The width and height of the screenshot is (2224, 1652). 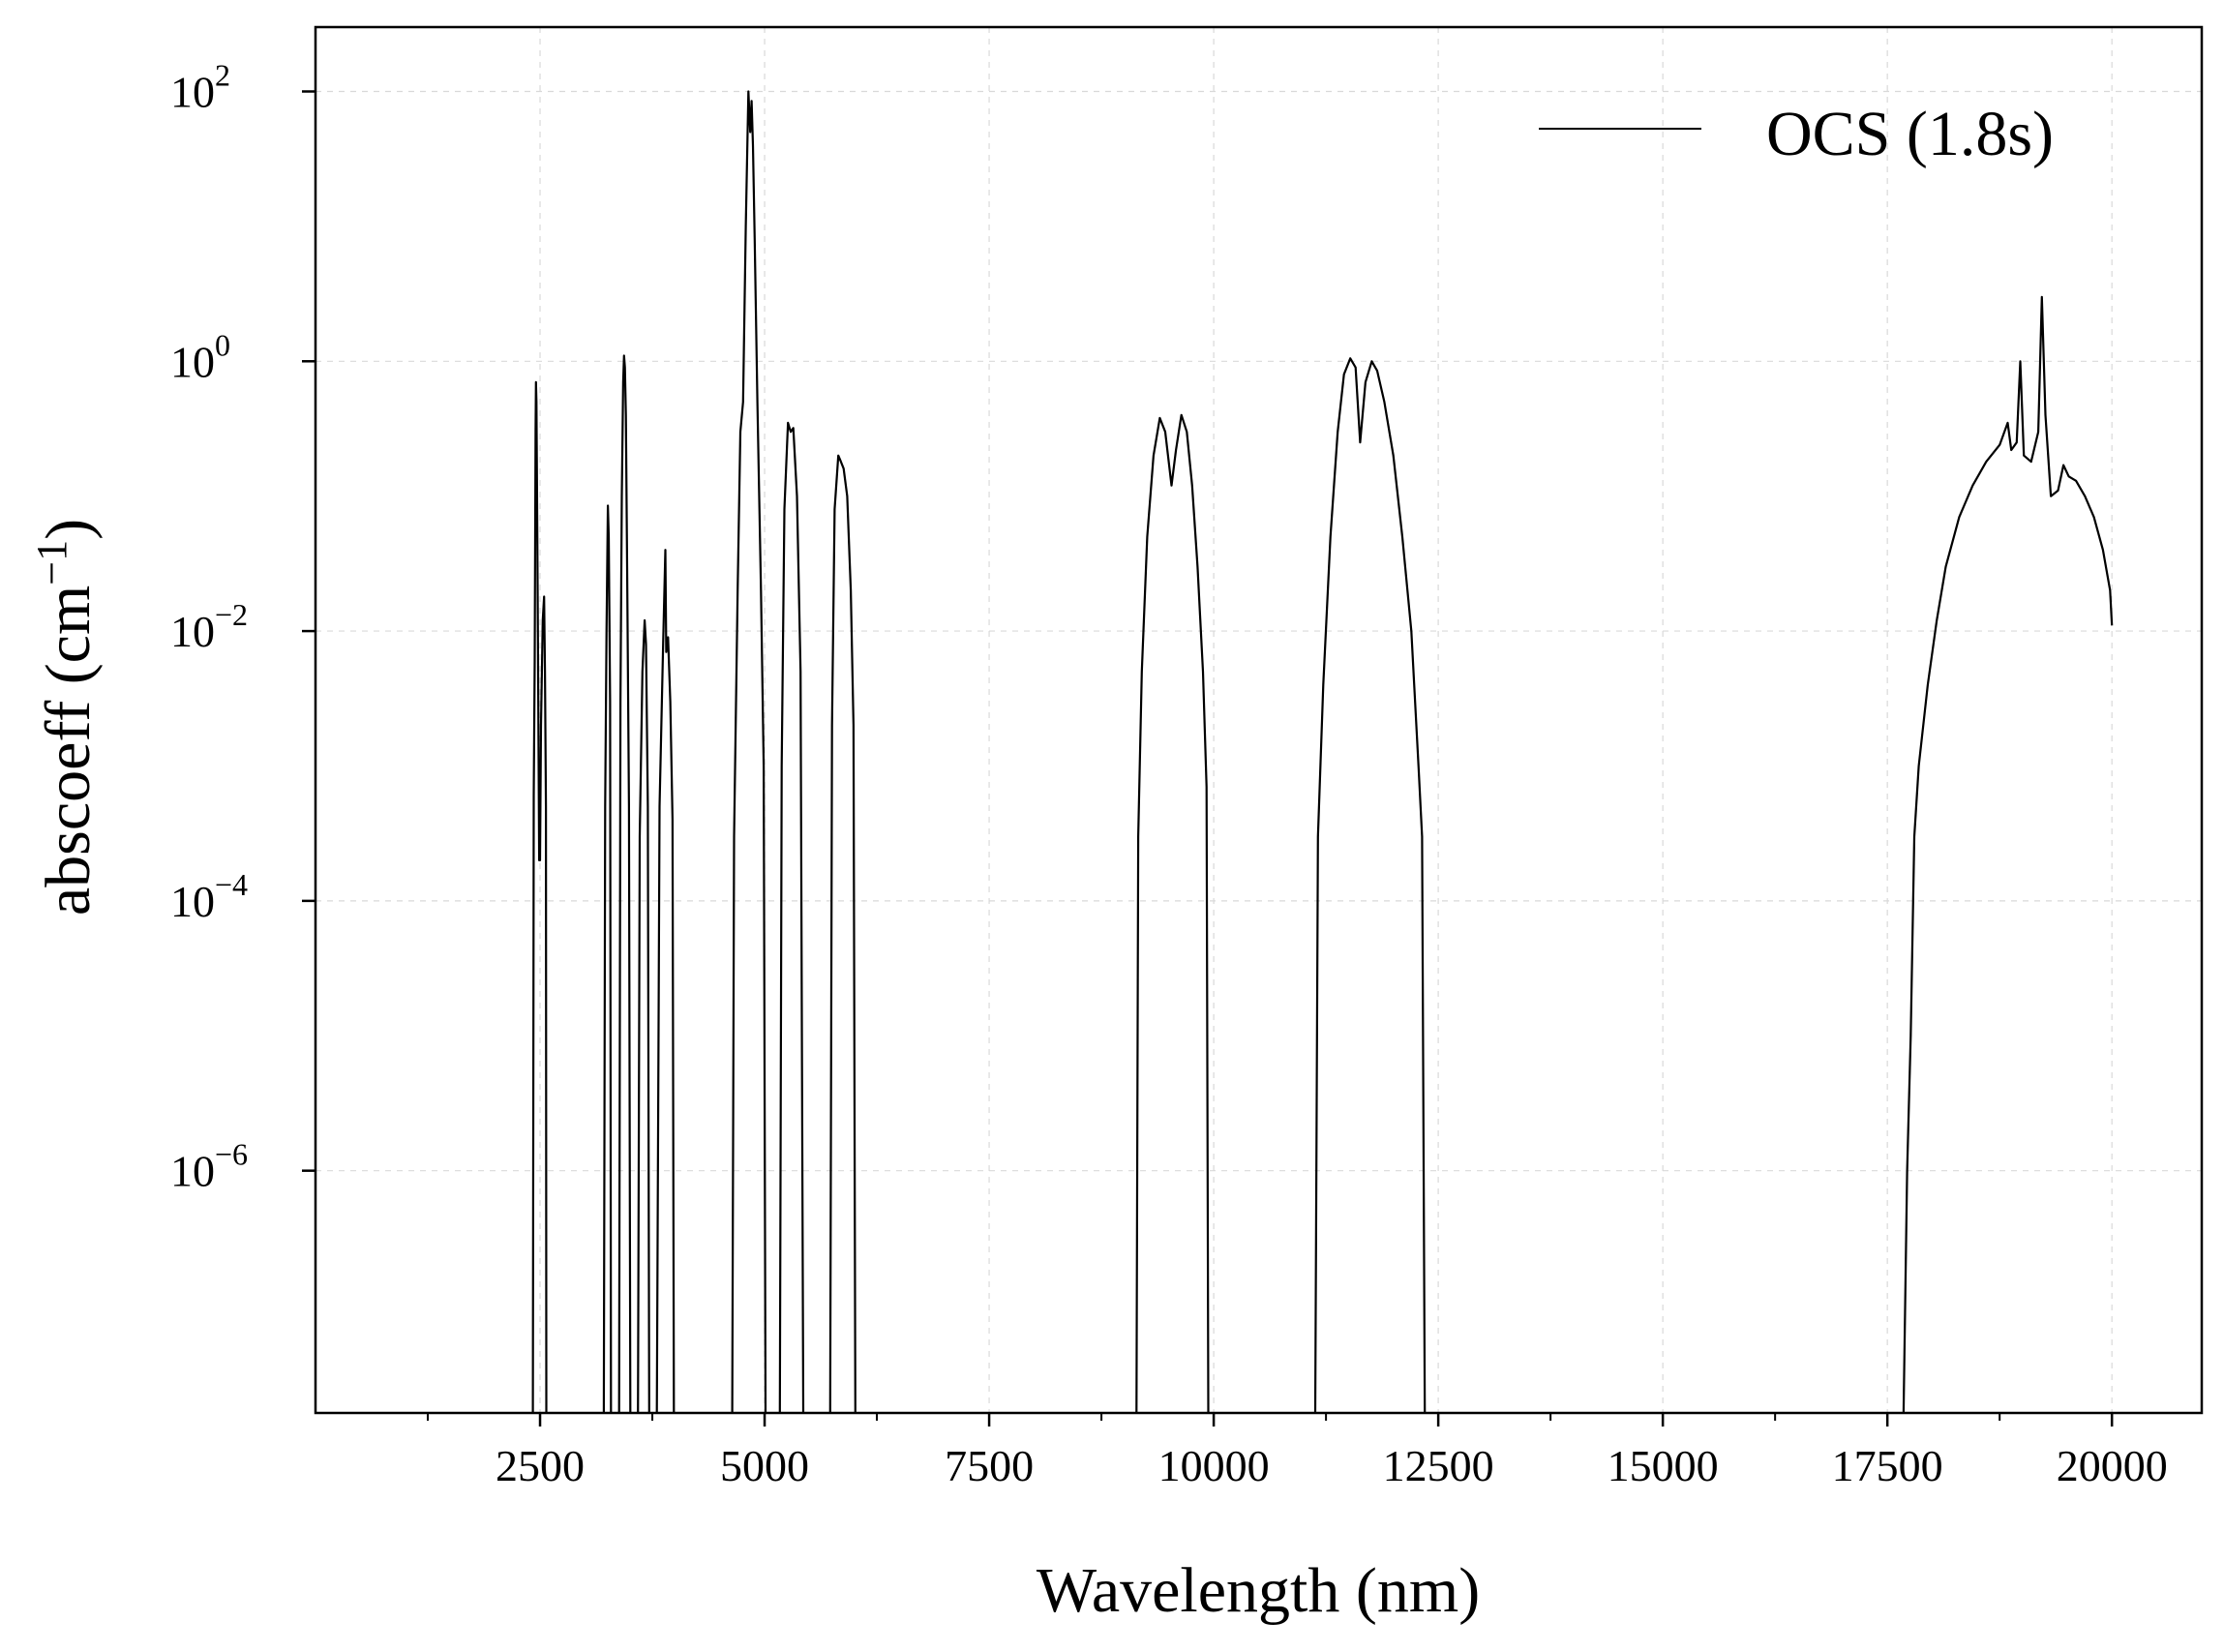 I want to click on x-tick-label: 5000, so click(x=764, y=1465).